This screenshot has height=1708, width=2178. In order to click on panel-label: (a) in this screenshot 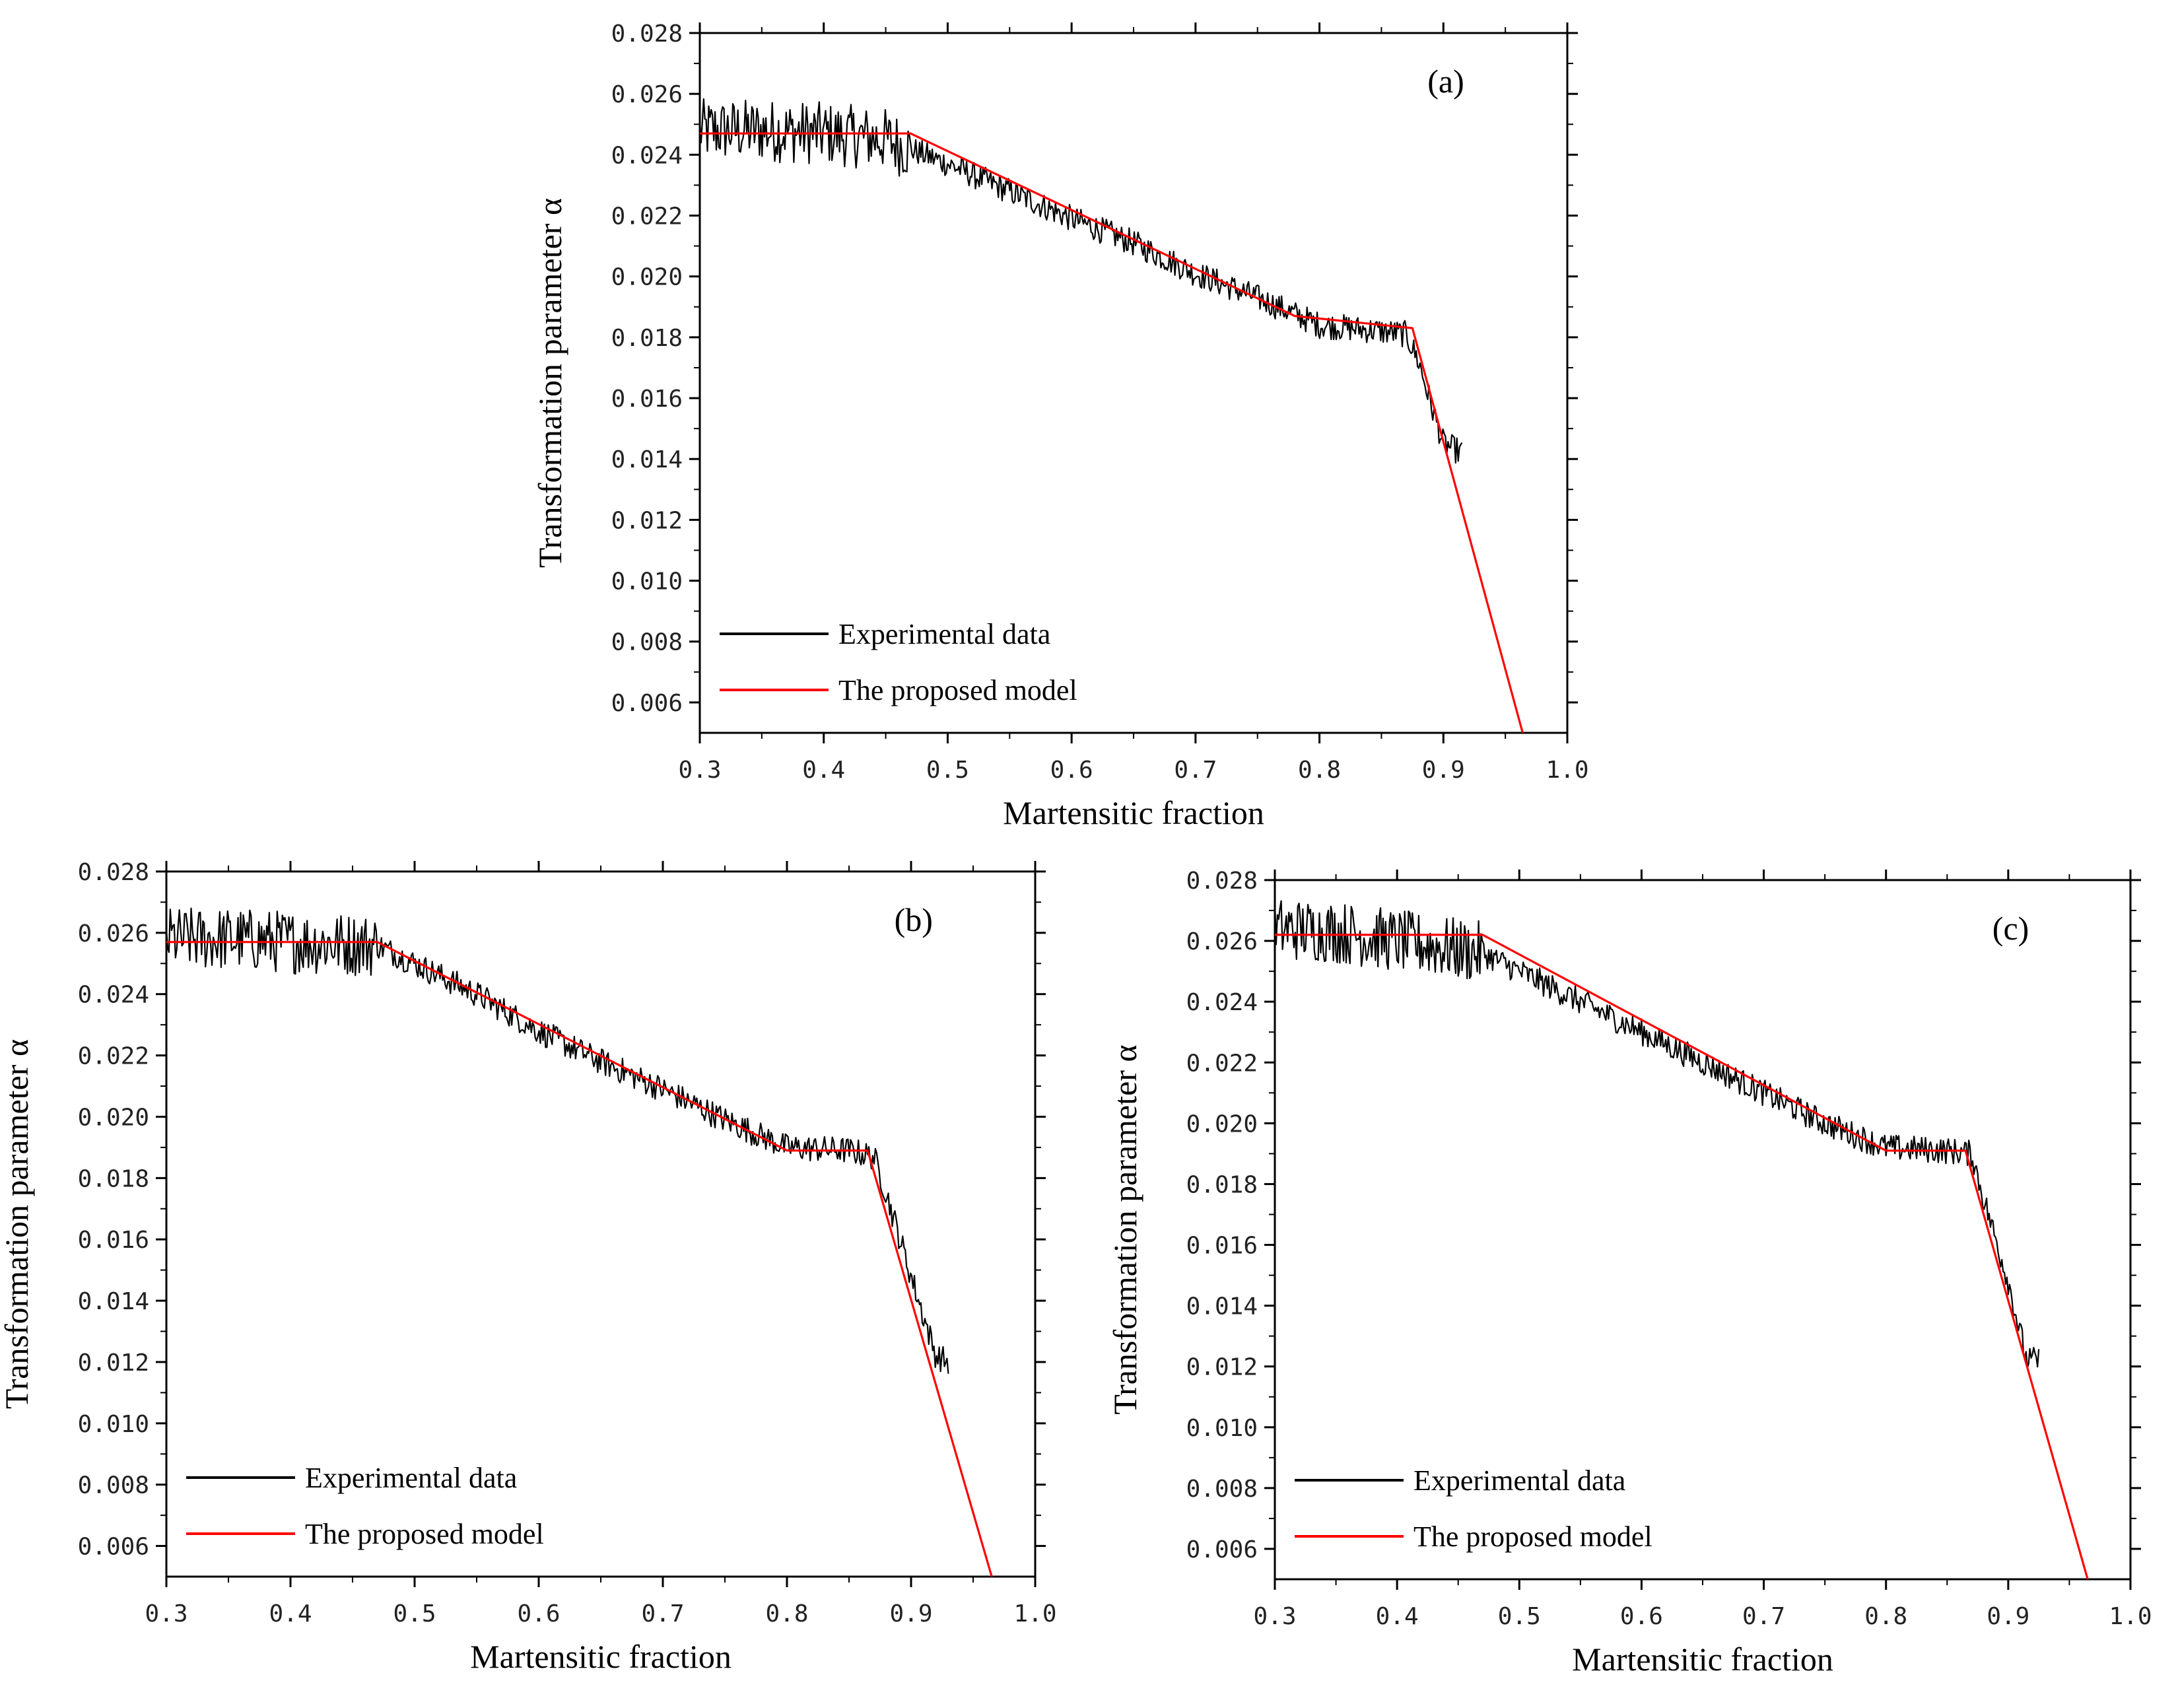, I will do `click(1445, 81)`.